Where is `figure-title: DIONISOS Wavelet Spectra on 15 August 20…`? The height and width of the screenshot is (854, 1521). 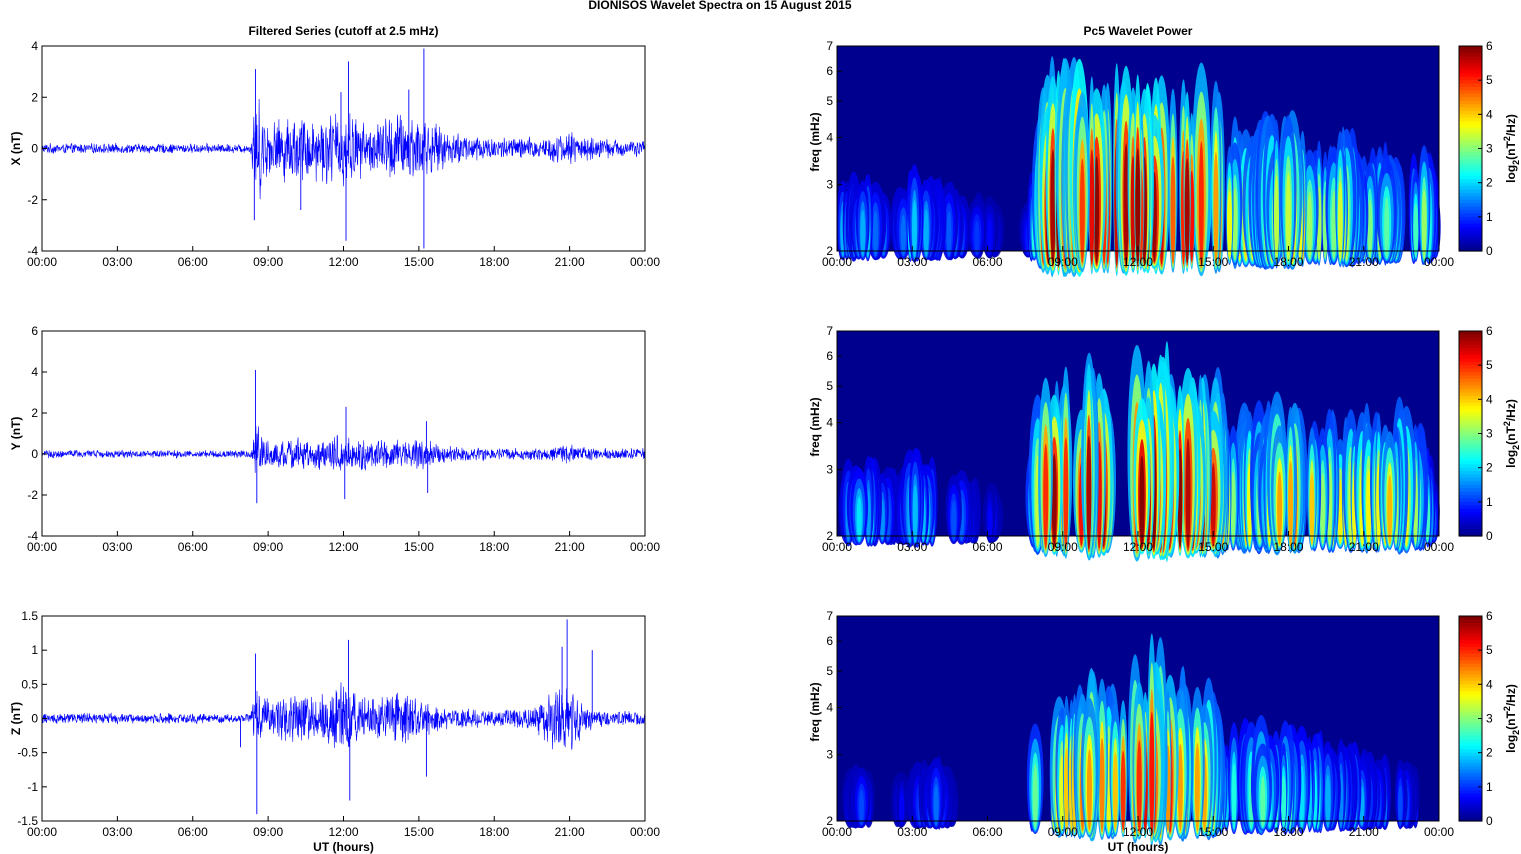 figure-title: DIONISOS Wavelet Spectra on 15 August 20… is located at coordinates (720, 6).